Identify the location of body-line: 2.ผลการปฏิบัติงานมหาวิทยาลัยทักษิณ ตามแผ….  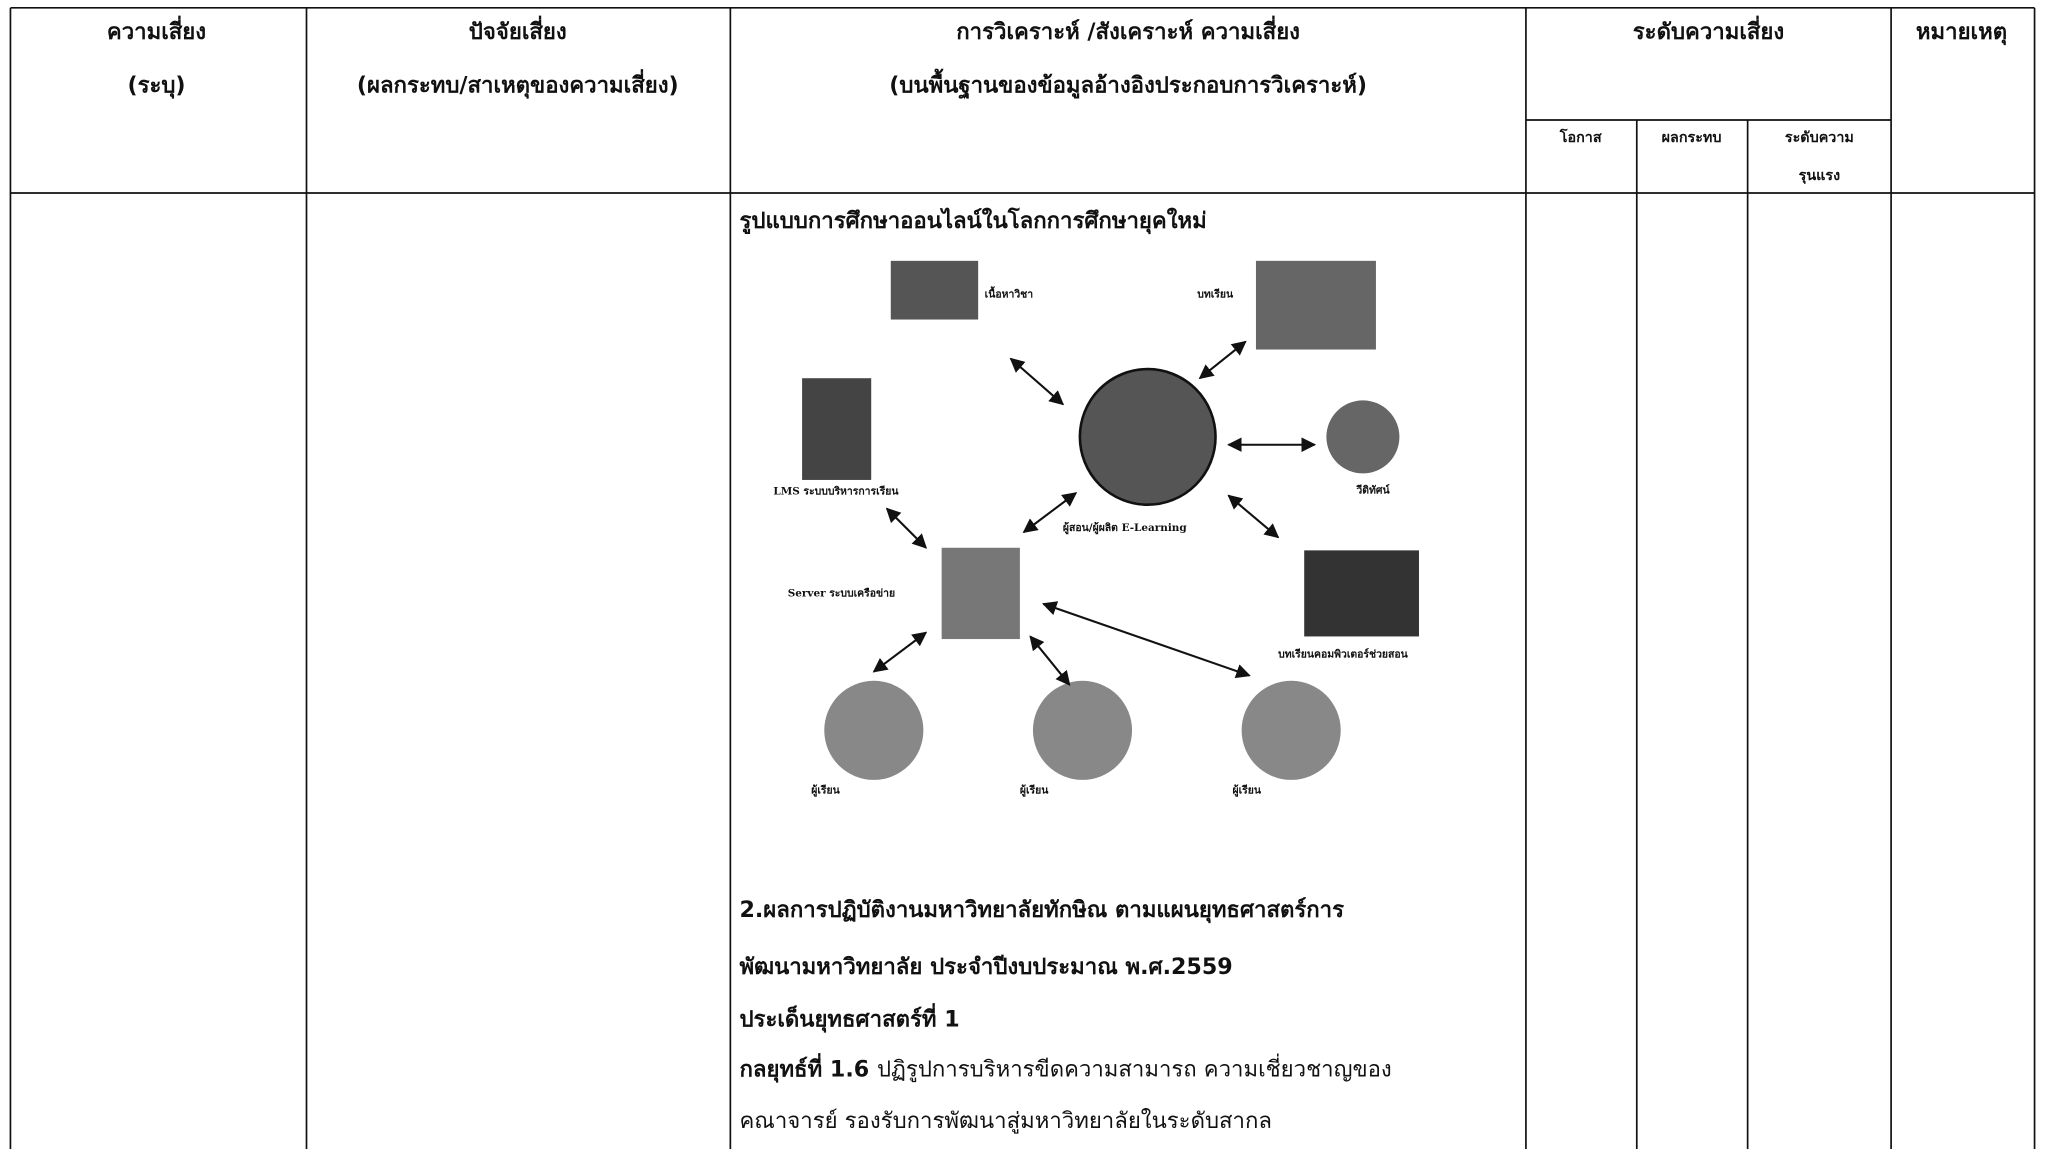
(1041, 910).